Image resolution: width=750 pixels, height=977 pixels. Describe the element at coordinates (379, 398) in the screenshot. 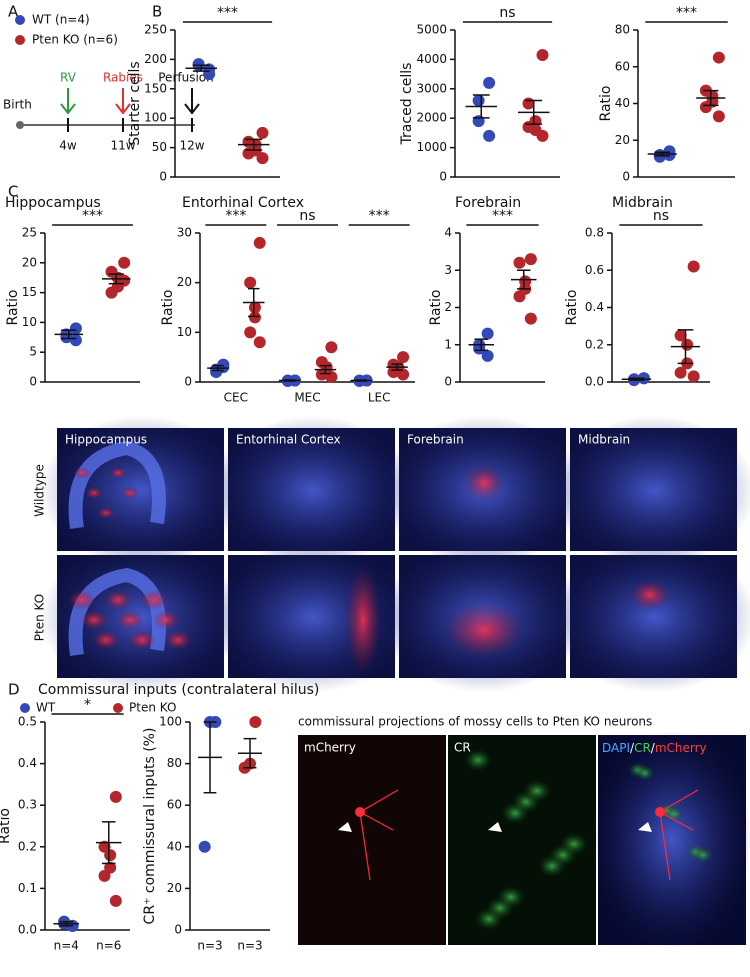

I see `x-tick-label: LEC` at that location.